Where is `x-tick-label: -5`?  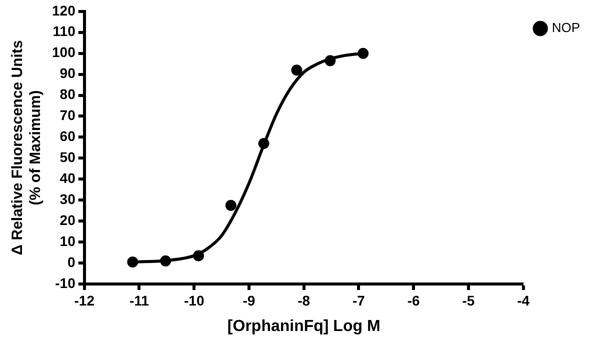
x-tick-label: -5 is located at coordinates (468, 300).